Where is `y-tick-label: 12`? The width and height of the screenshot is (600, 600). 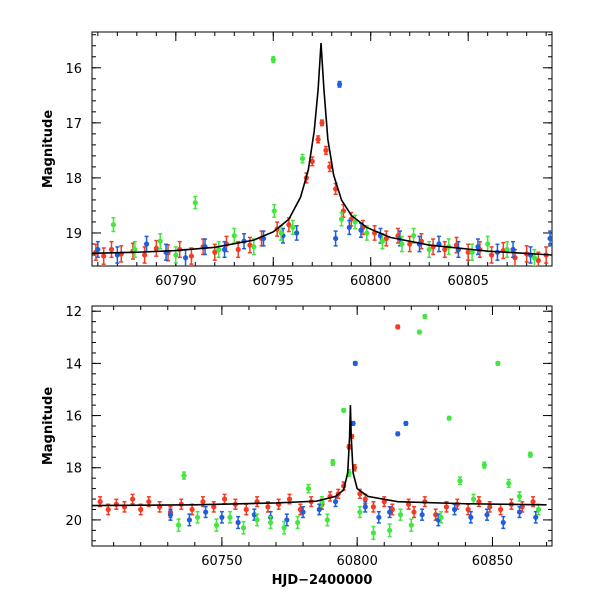 y-tick-label: 12 is located at coordinates (73, 312).